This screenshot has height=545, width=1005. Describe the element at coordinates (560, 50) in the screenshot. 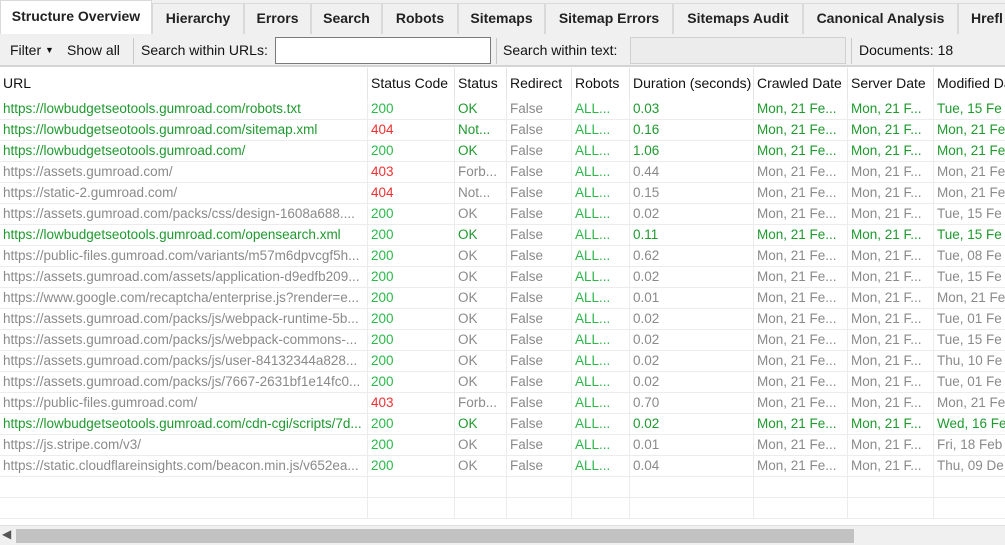

I see `search-text-label: Search within text:` at that location.